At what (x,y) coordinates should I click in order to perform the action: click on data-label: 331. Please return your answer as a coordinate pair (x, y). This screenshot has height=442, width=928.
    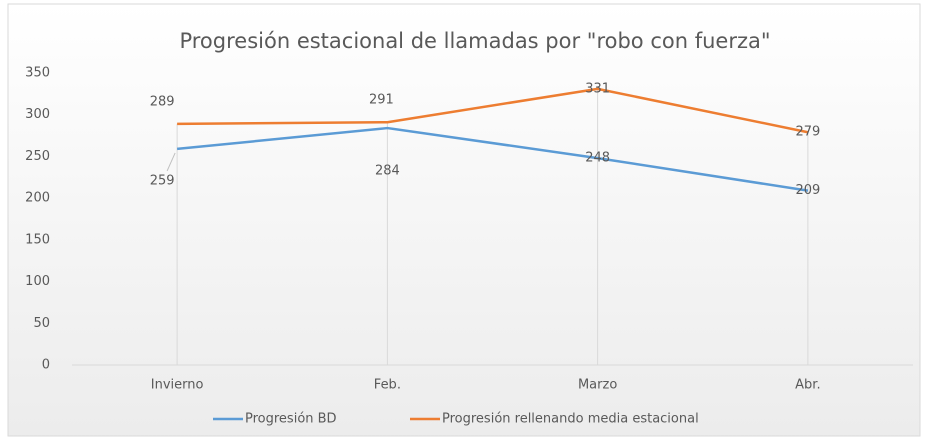
    Looking at the image, I should click on (597, 88).